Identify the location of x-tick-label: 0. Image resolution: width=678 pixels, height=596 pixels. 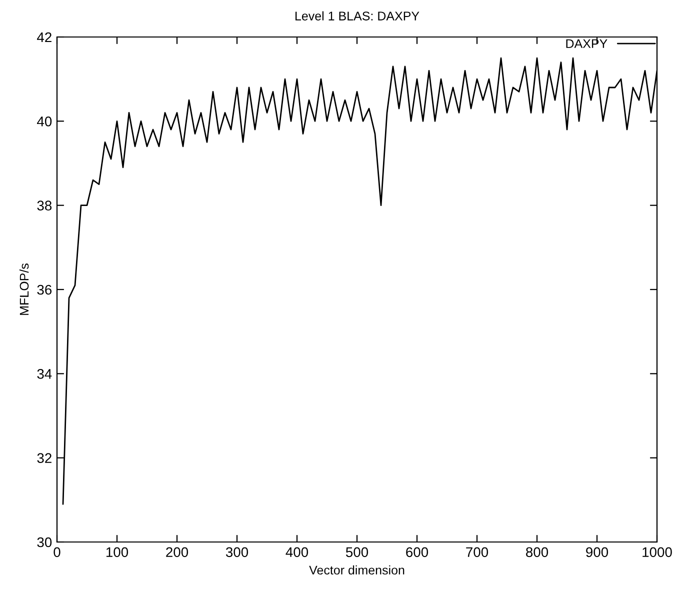
(57, 552).